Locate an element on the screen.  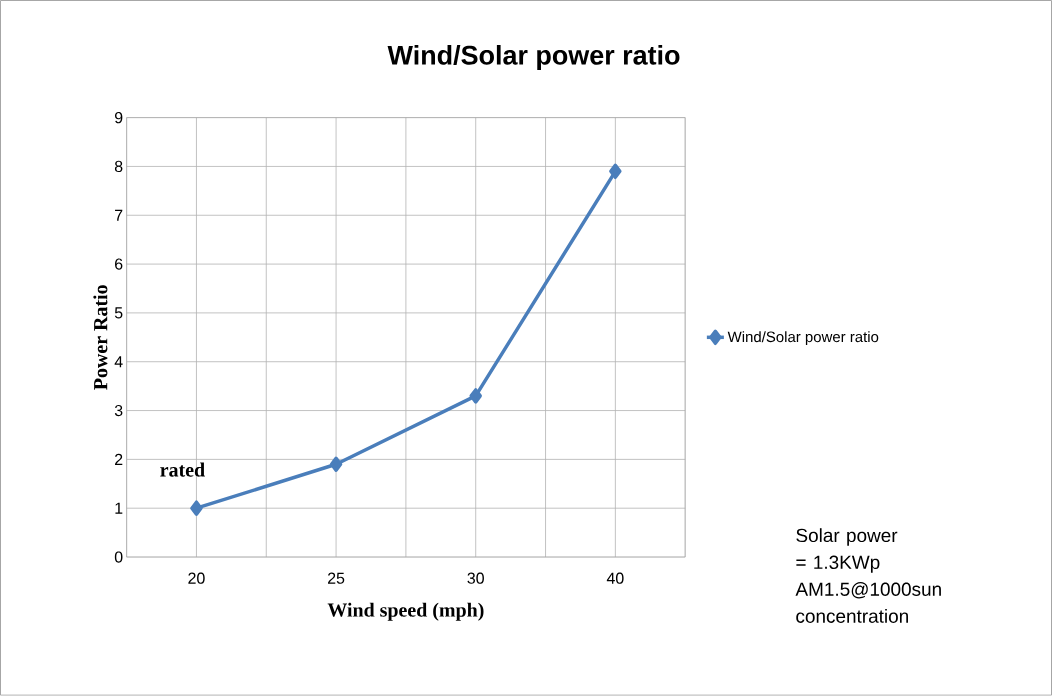
chart-title: Wind/Solar power ratio is located at coordinates (533, 58).